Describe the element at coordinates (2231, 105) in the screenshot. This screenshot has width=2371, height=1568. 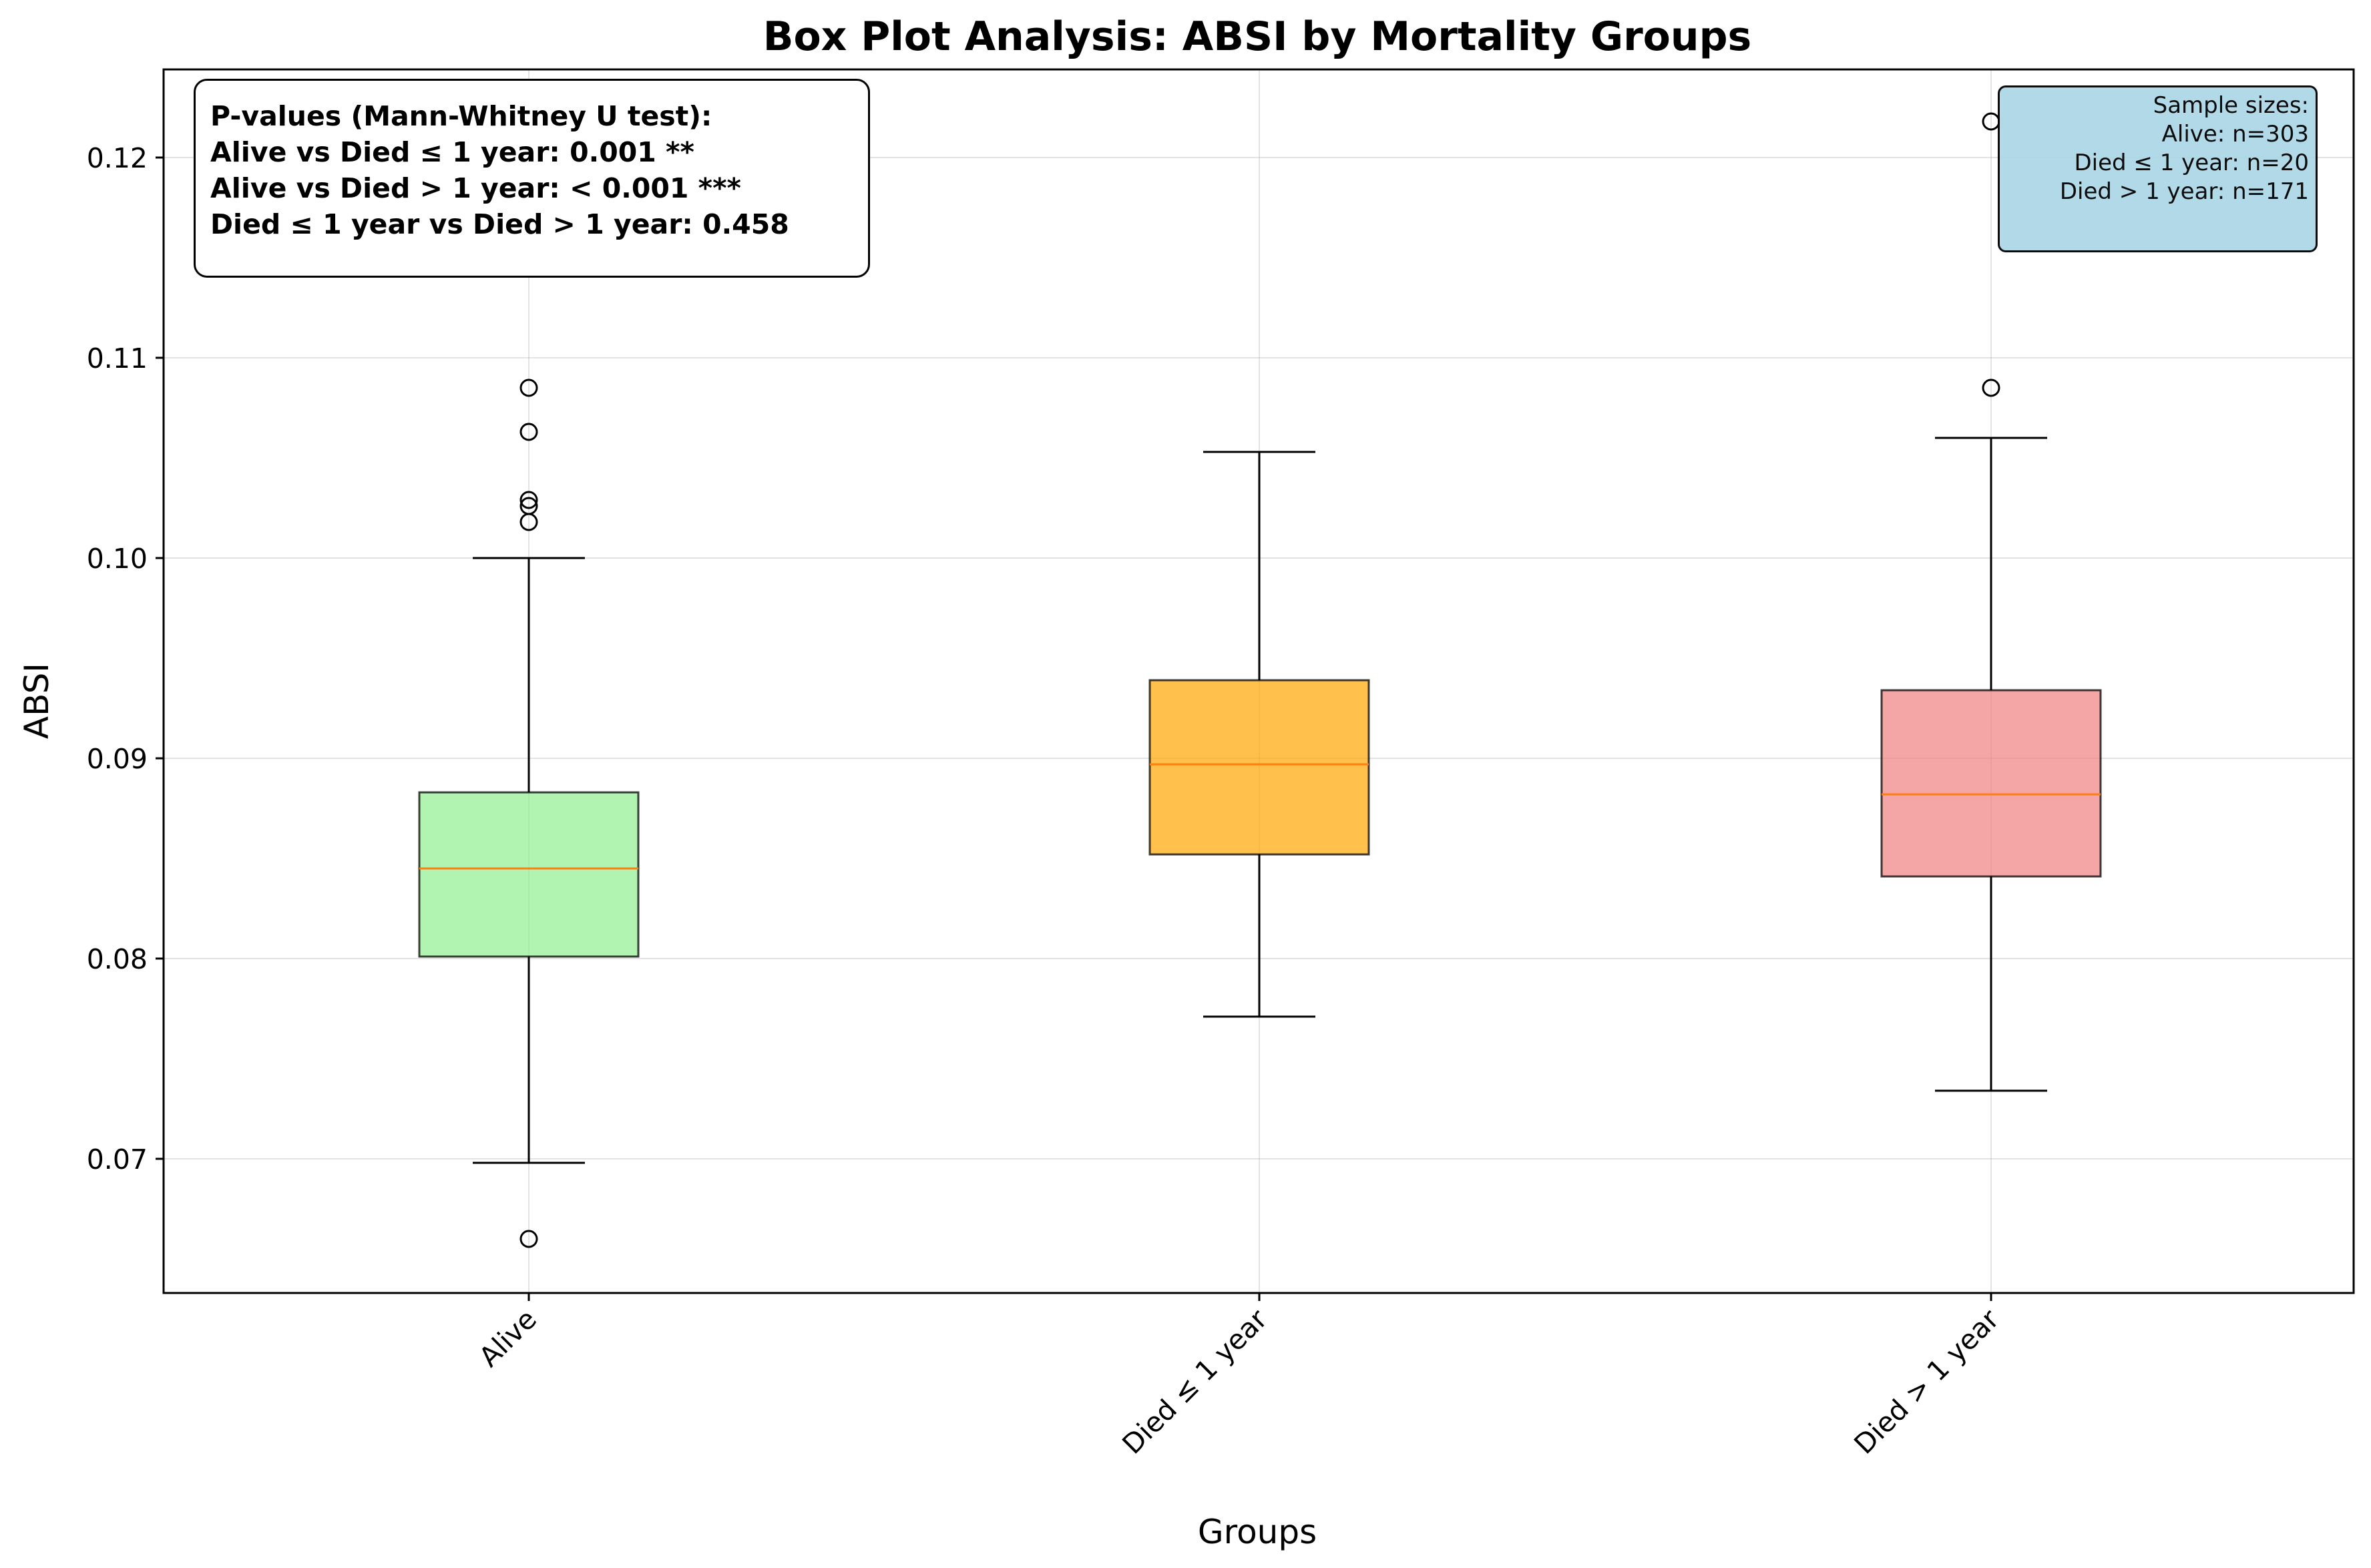
I see `sample-size-line: Sample sizes:` at that location.